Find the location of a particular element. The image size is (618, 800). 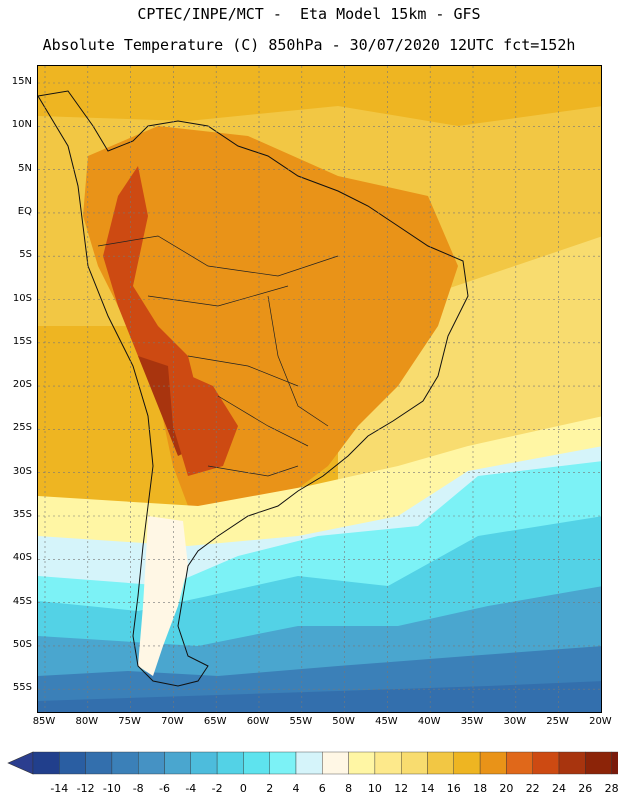

colorbar-tick-label: 10 is located at coordinates (374, 788).